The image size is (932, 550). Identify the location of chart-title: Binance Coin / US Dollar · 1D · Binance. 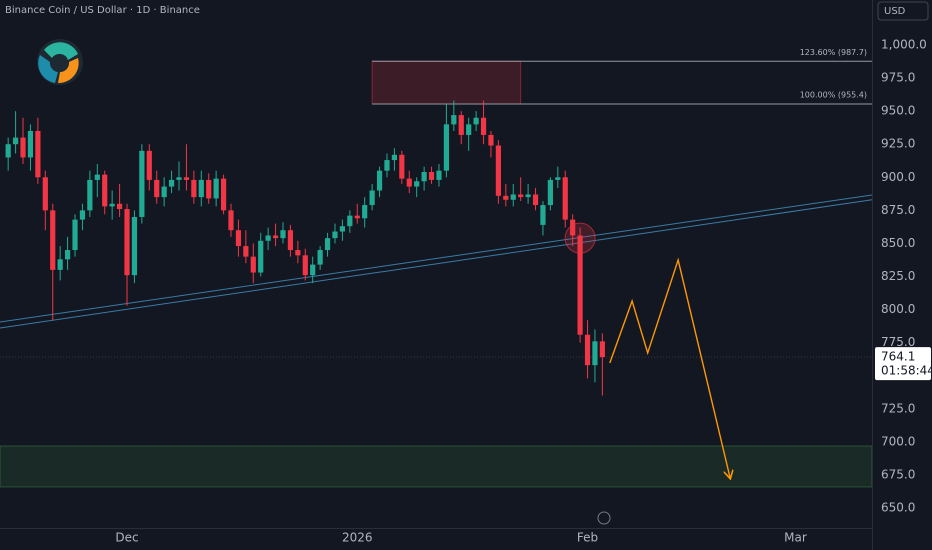
(102, 10).